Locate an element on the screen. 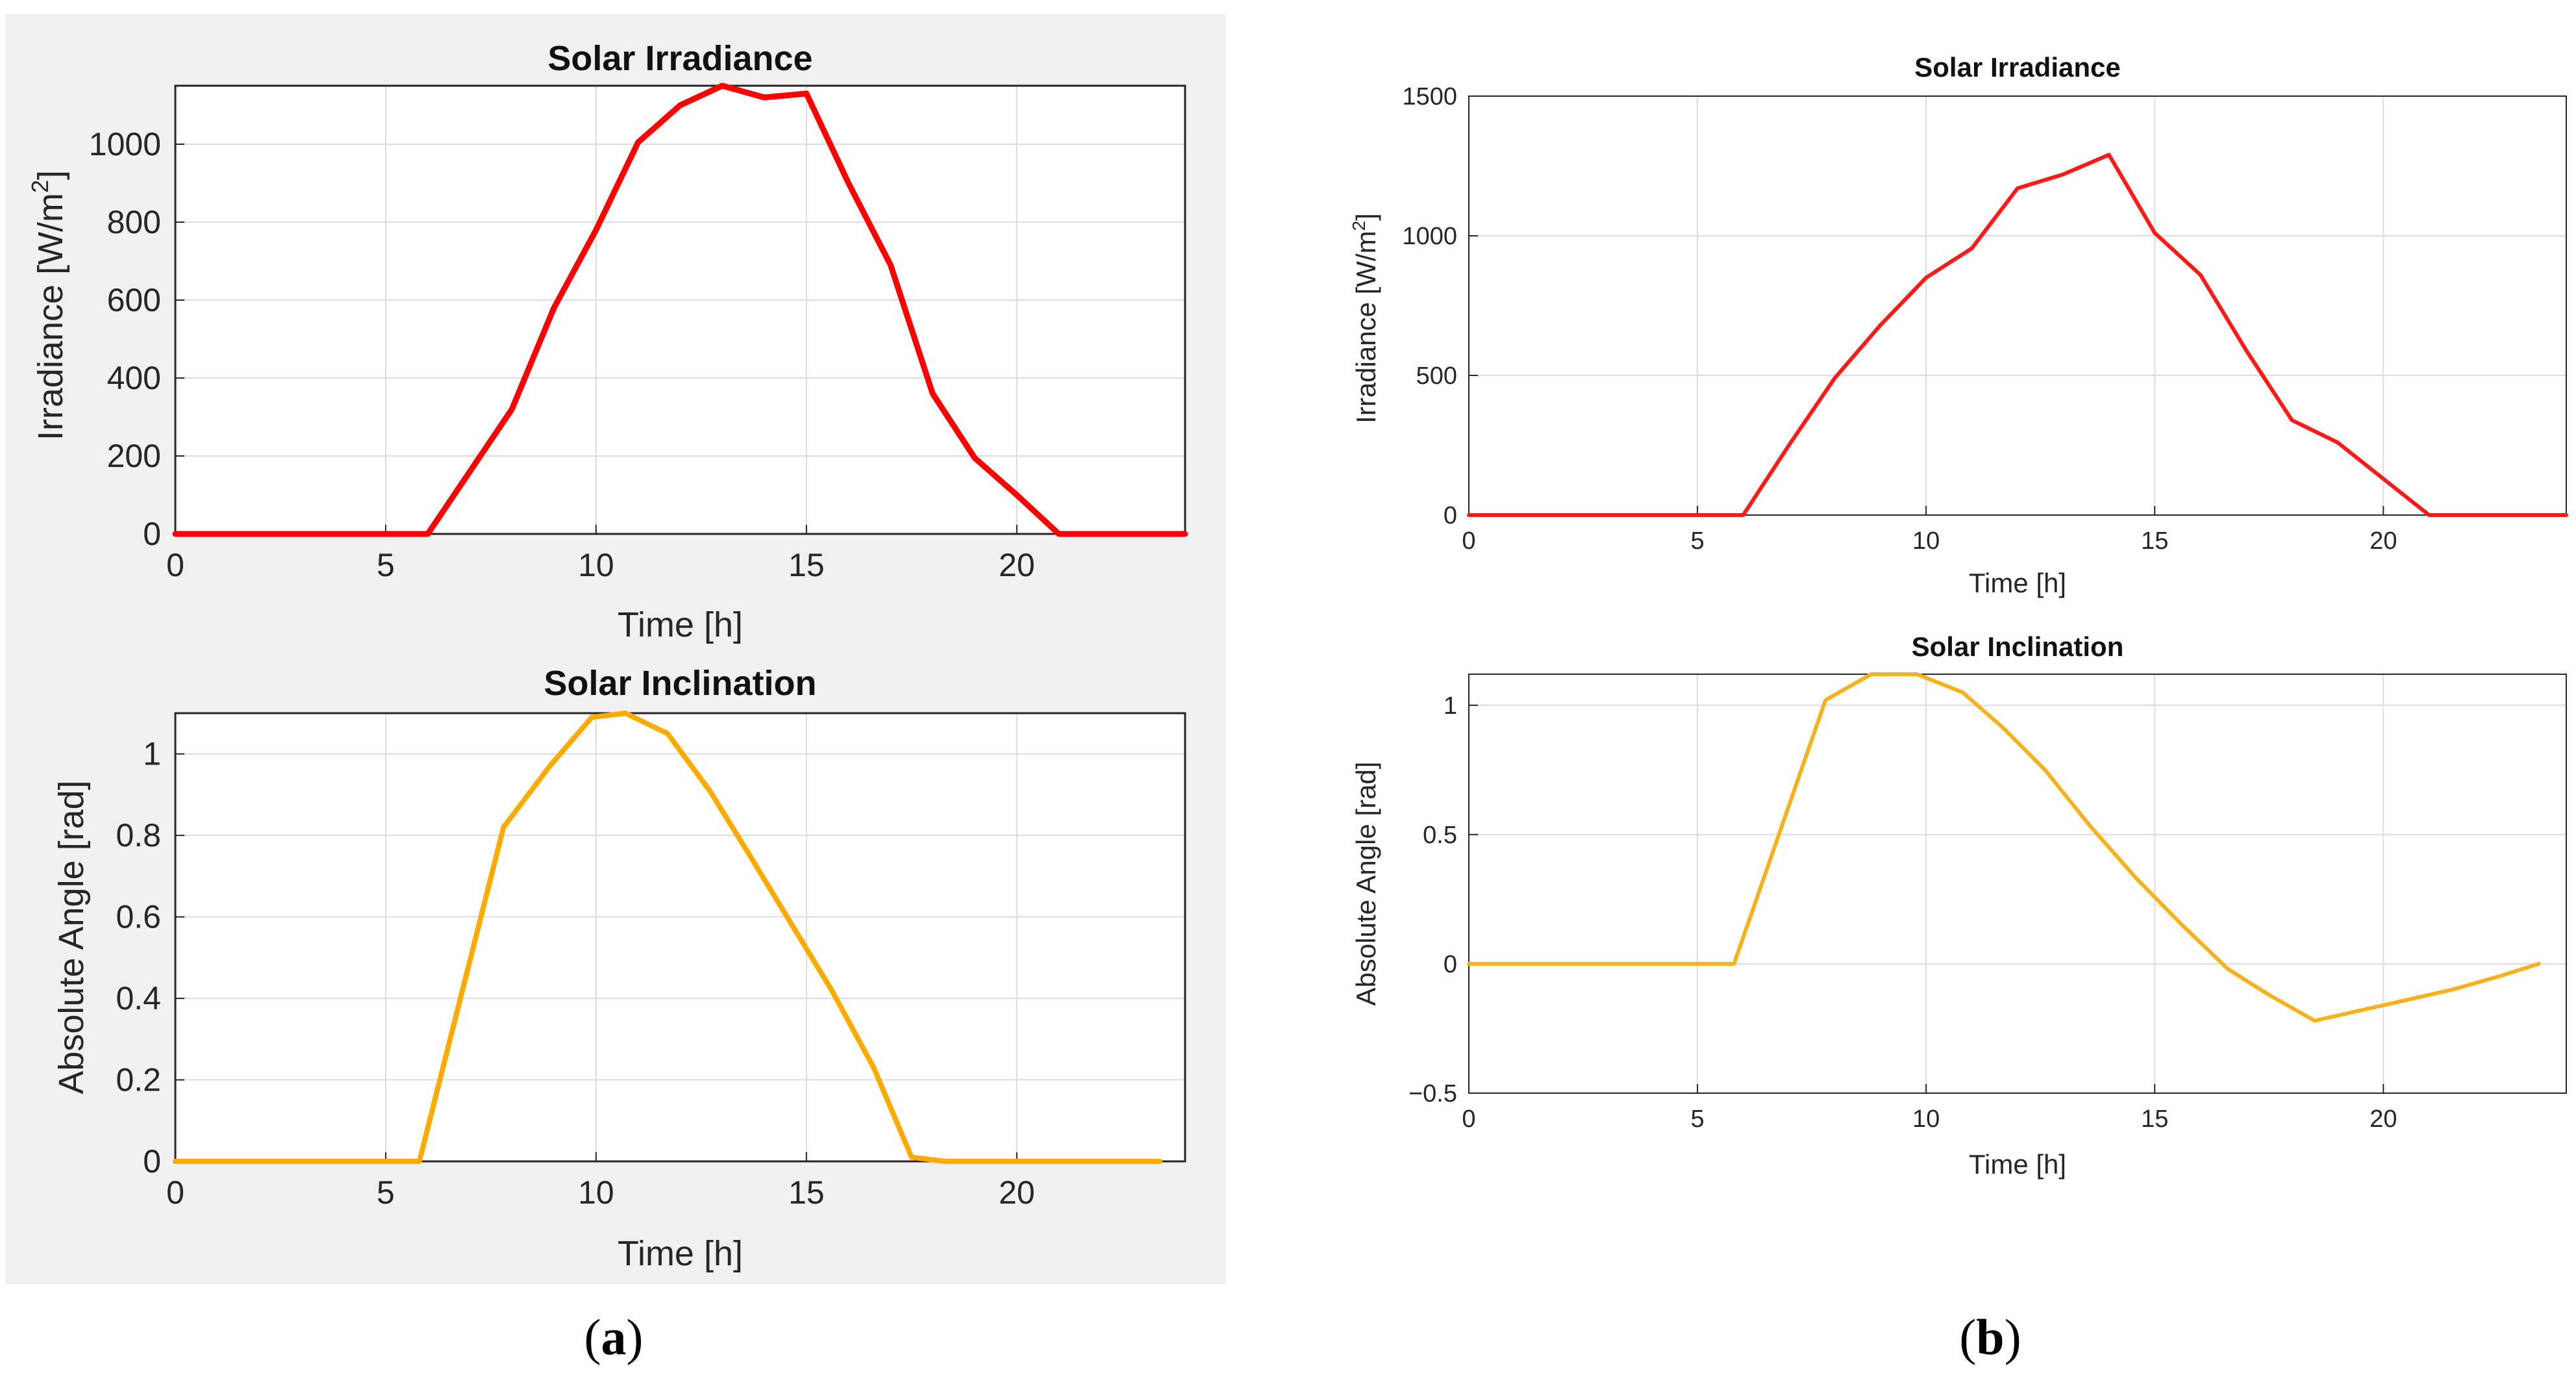 This screenshot has width=2576, height=1377. y-tick-label: −0.5 is located at coordinates (1432, 1093).